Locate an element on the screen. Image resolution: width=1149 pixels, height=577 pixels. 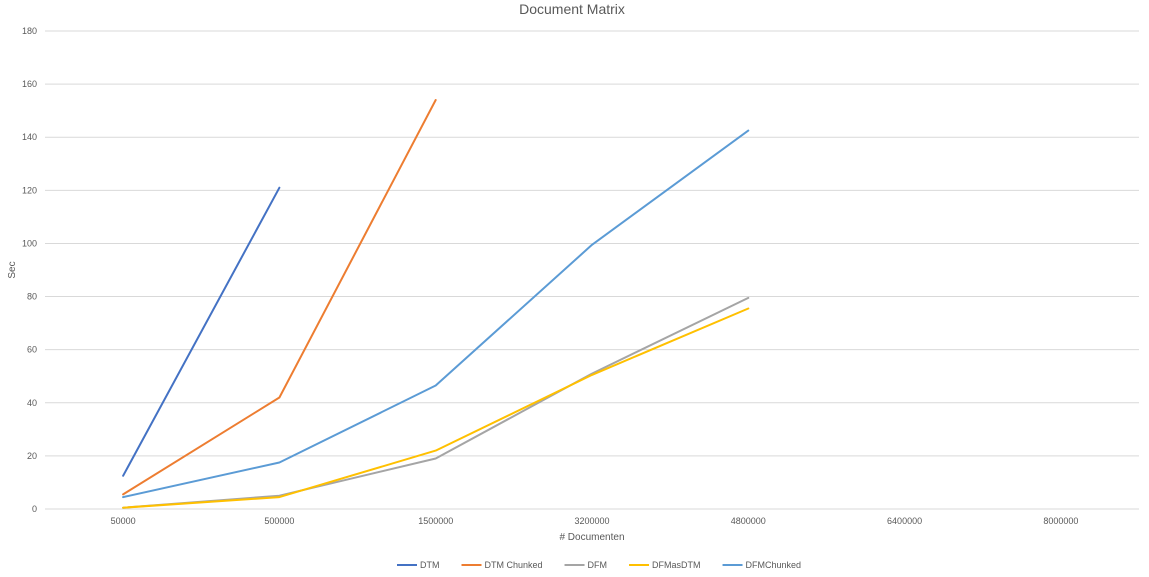
legend-label: DFM is located at coordinates (598, 565).